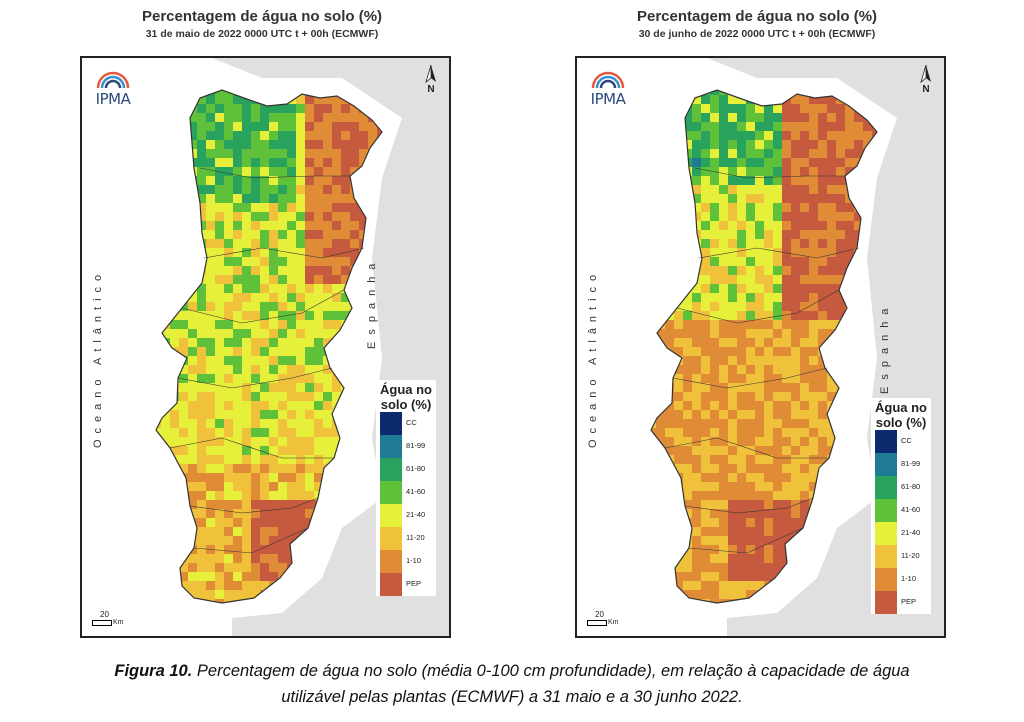 The image size is (1024, 722). What do you see at coordinates (262, 16) in the screenshot?
I see `map-title: Percentagem de água no solo (%)` at bounding box center [262, 16].